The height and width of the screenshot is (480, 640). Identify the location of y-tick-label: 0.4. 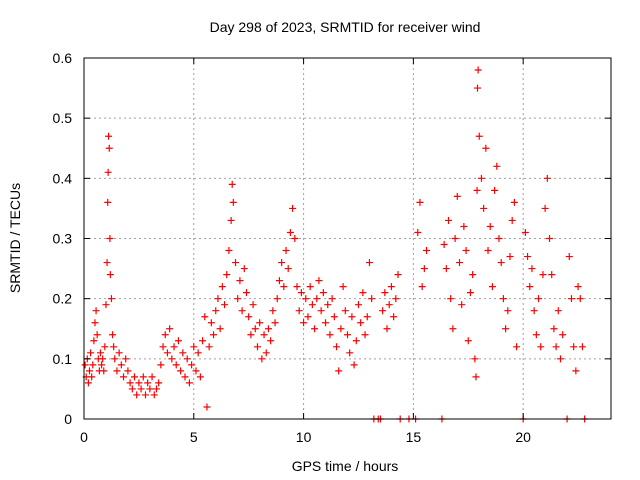
(63, 178).